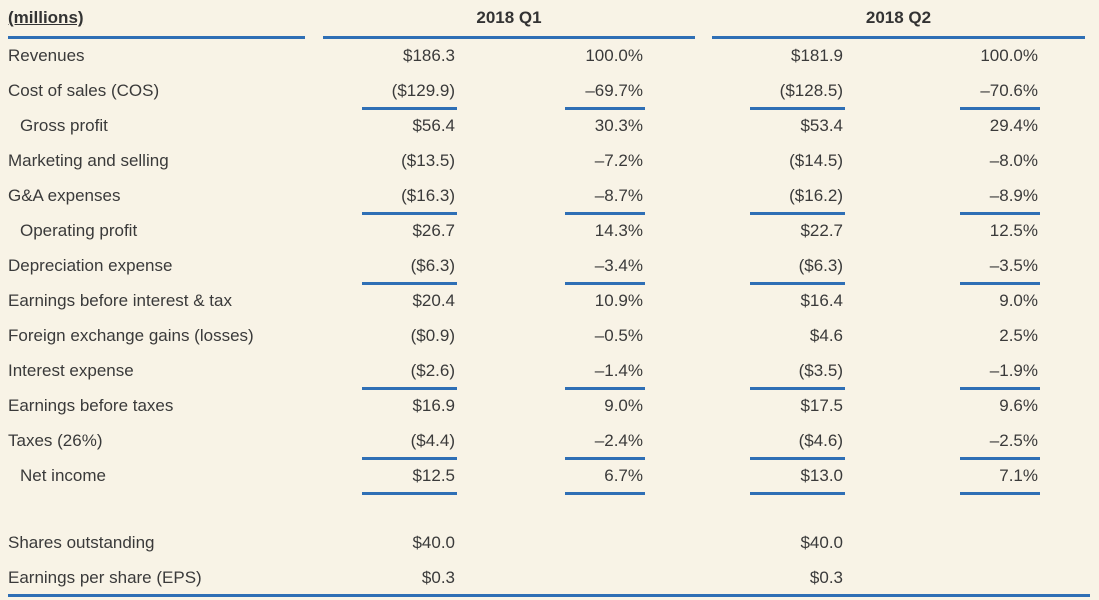  What do you see at coordinates (1013, 440) in the screenshot?
I see `percent: –2.5%` at bounding box center [1013, 440].